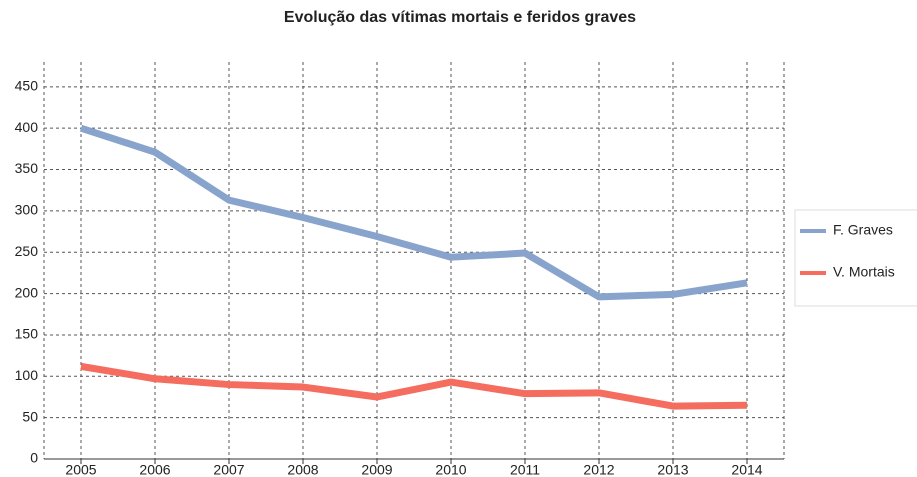 The image size is (917, 477). What do you see at coordinates (27, 168) in the screenshot?
I see `y-tick-label: 350` at bounding box center [27, 168].